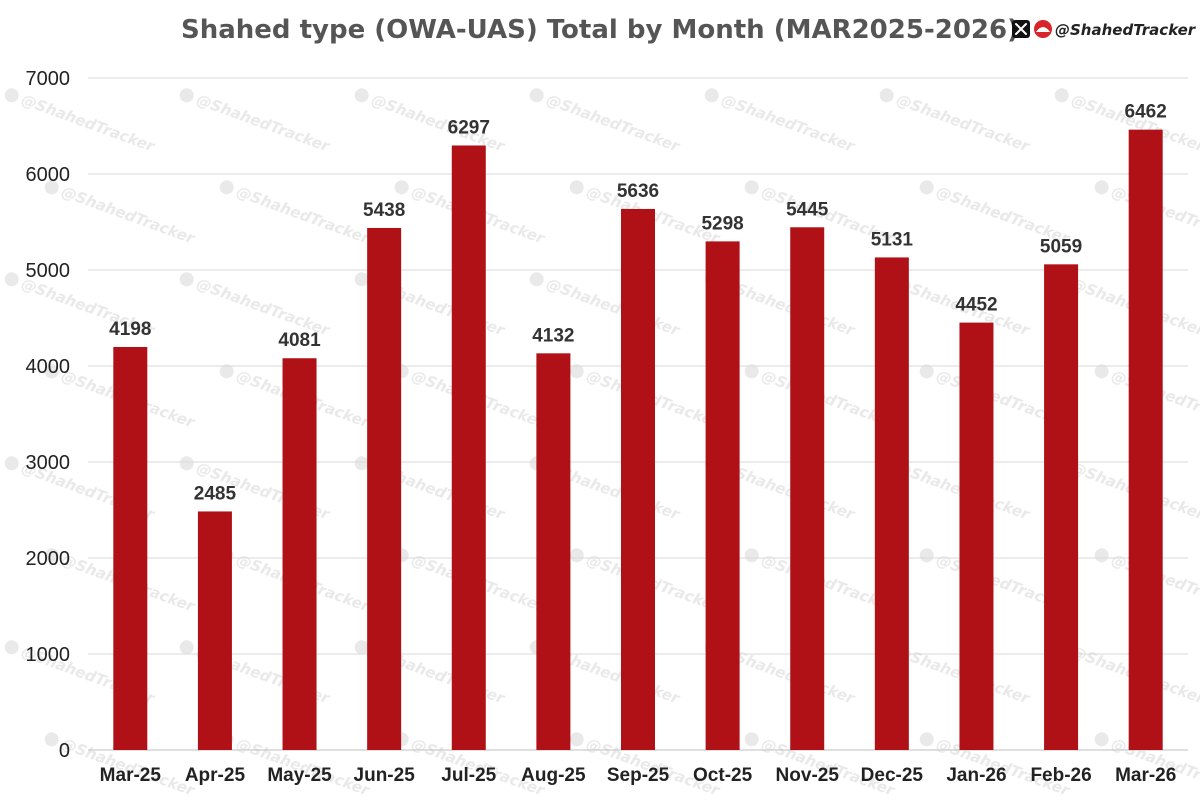 The image size is (1200, 801). Describe the element at coordinates (1146, 112) in the screenshot. I see `data-label: 6462` at that location.